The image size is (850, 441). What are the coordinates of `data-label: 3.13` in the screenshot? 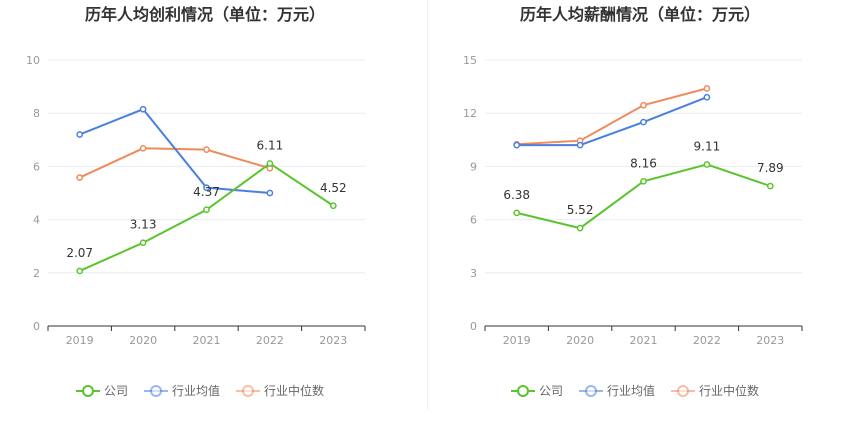 It's located at (143, 225).